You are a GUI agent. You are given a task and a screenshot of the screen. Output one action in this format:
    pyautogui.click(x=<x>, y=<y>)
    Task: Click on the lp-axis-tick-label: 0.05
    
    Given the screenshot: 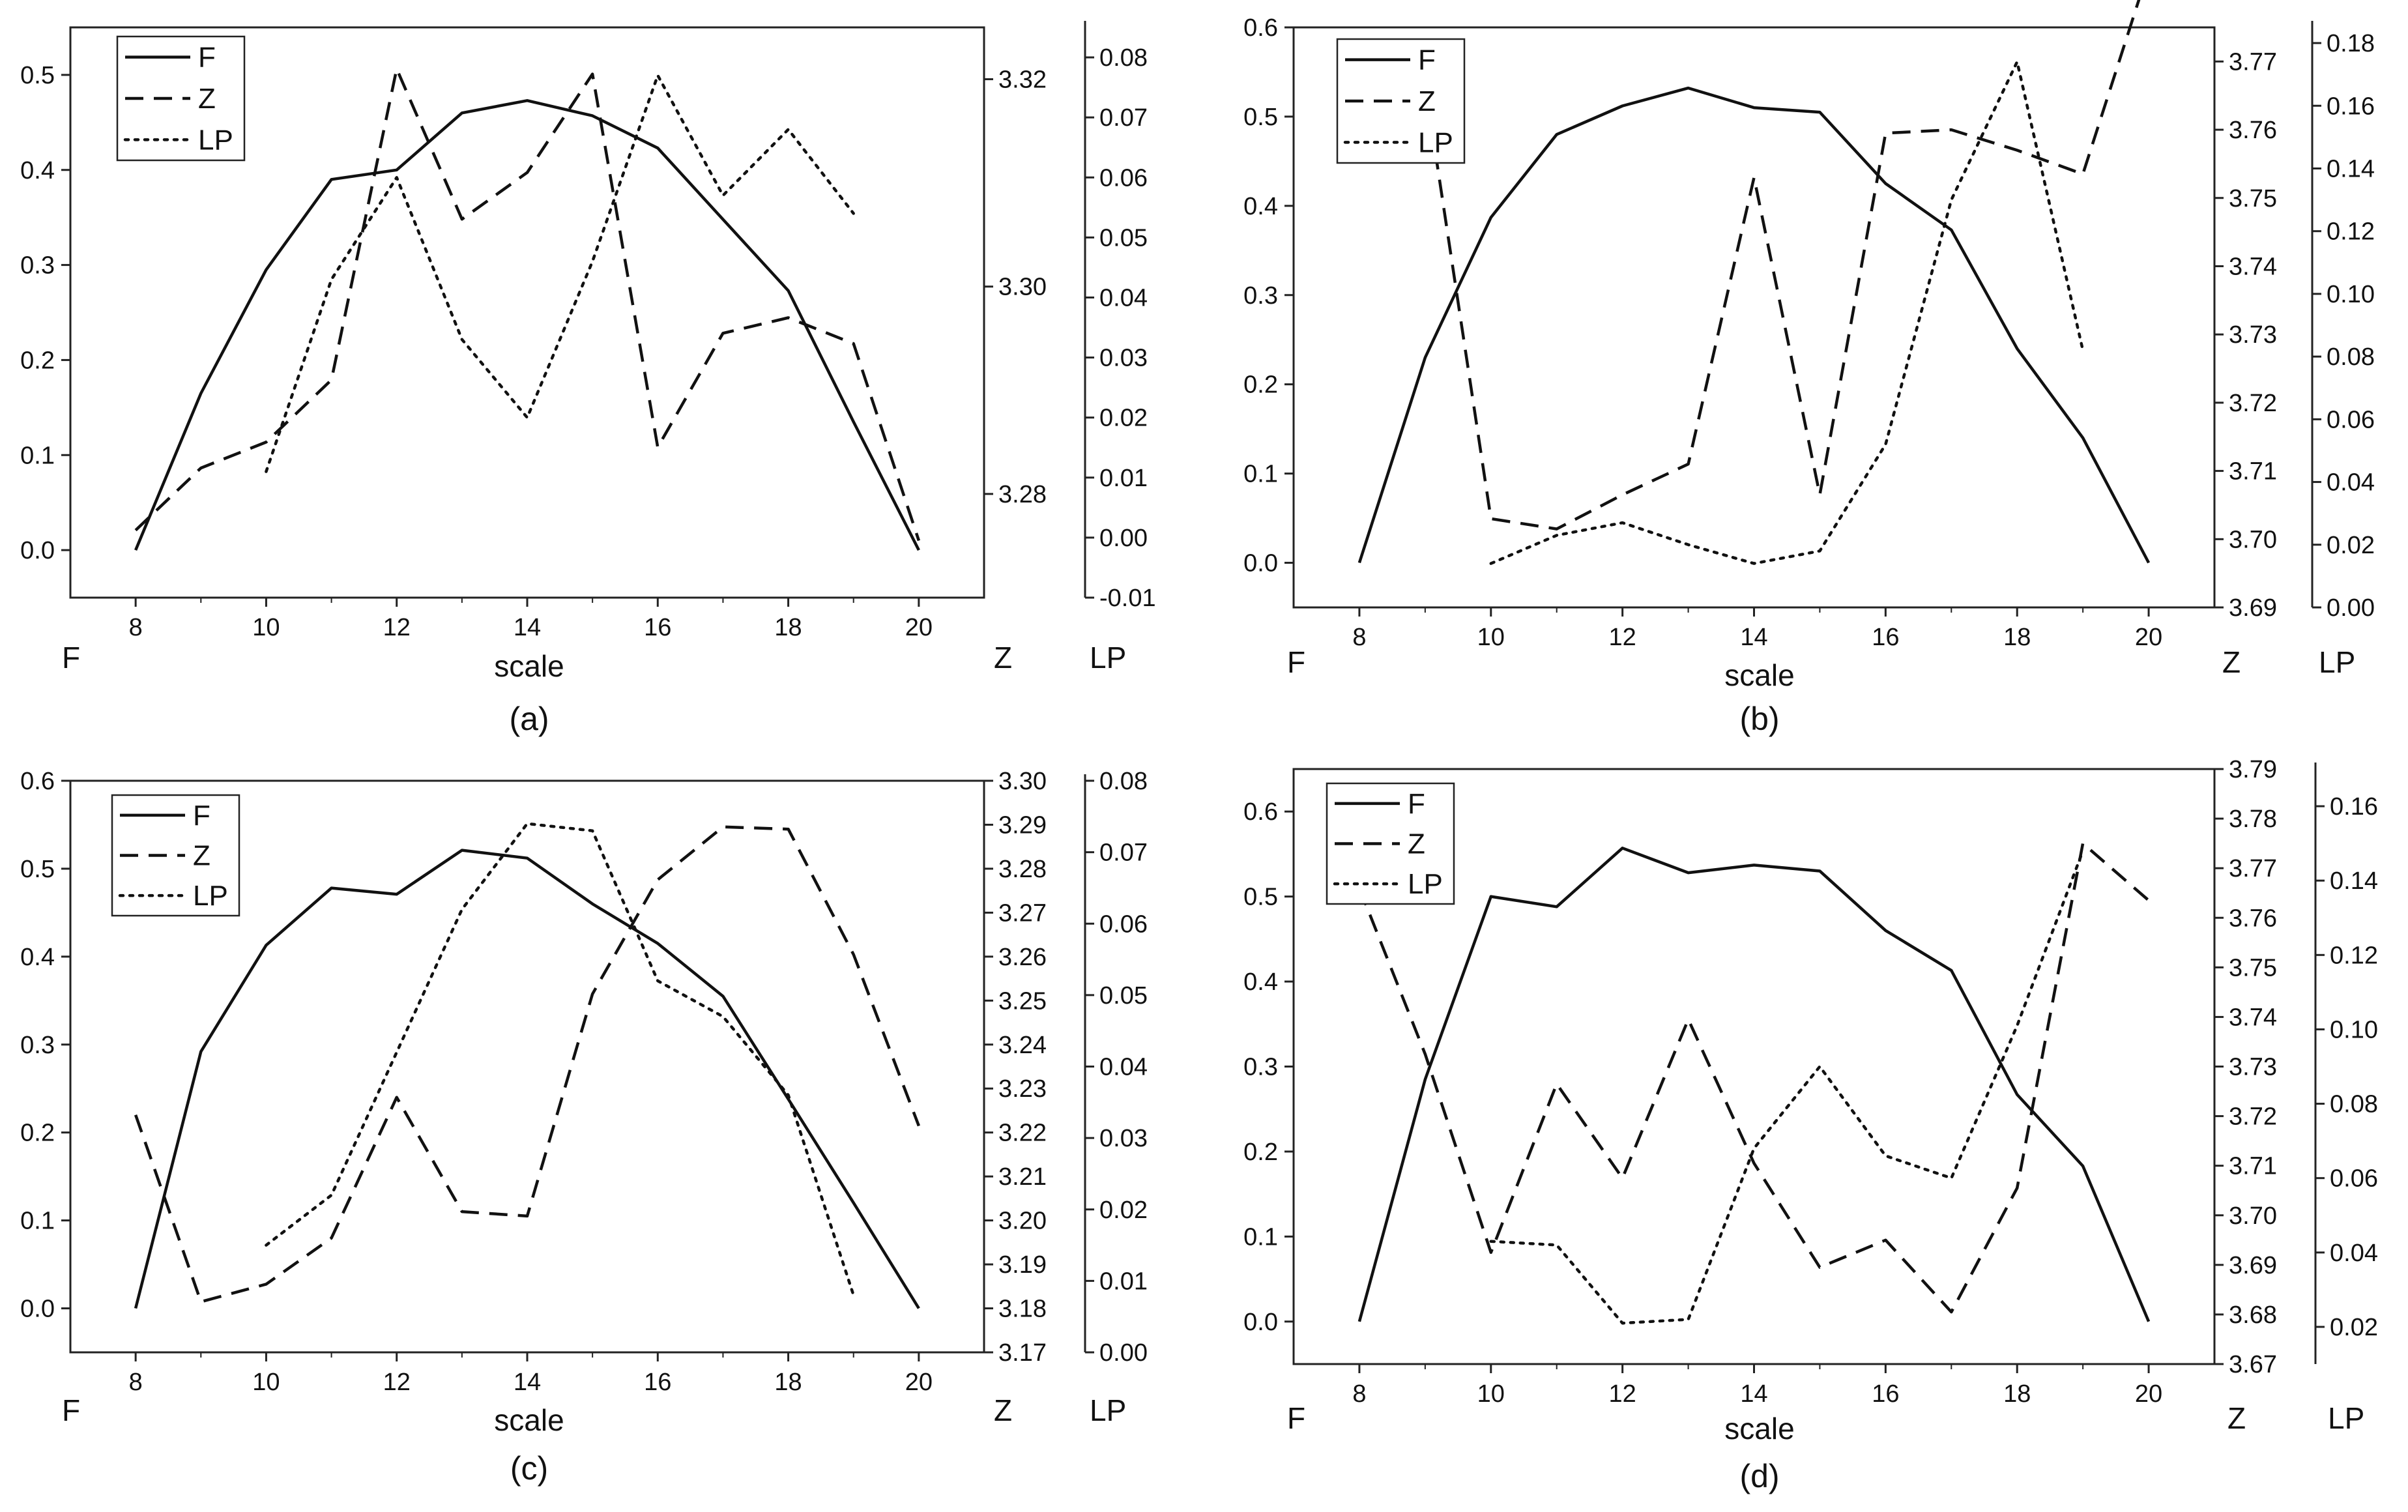 What is the action you would take?
    pyautogui.click(x=1123, y=996)
    